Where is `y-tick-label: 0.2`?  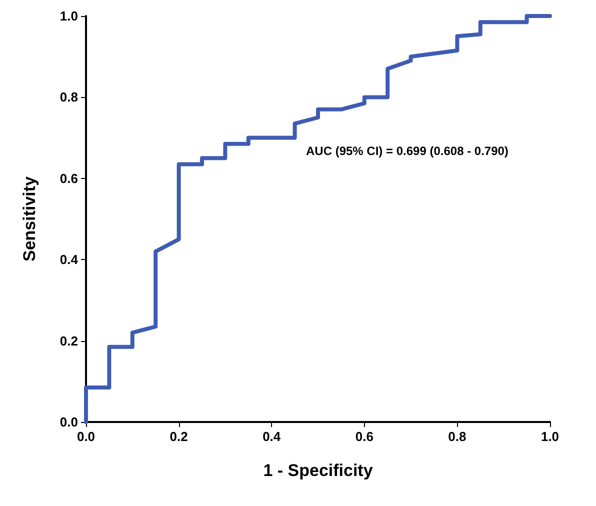 y-tick-label: 0.2 is located at coordinates (69, 340).